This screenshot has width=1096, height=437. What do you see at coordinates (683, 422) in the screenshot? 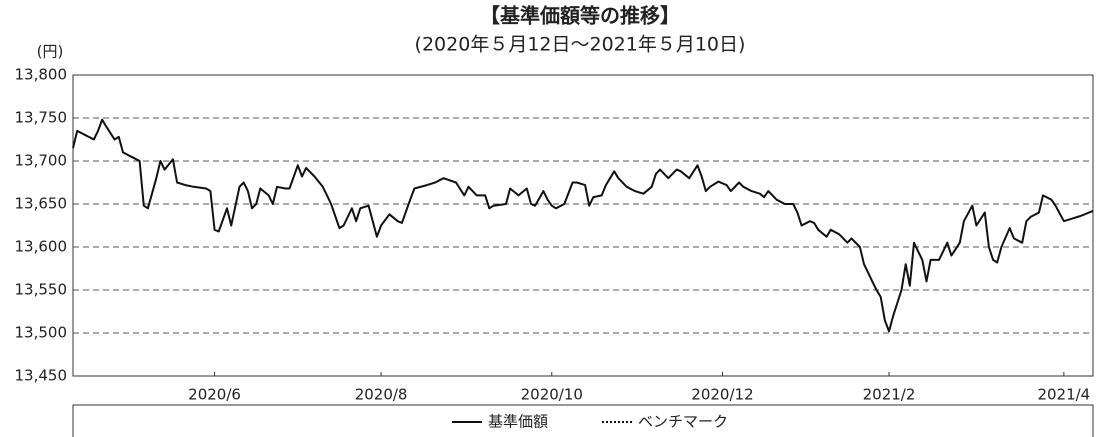
I see `legend-label: ベンチマーク` at bounding box center [683, 422].